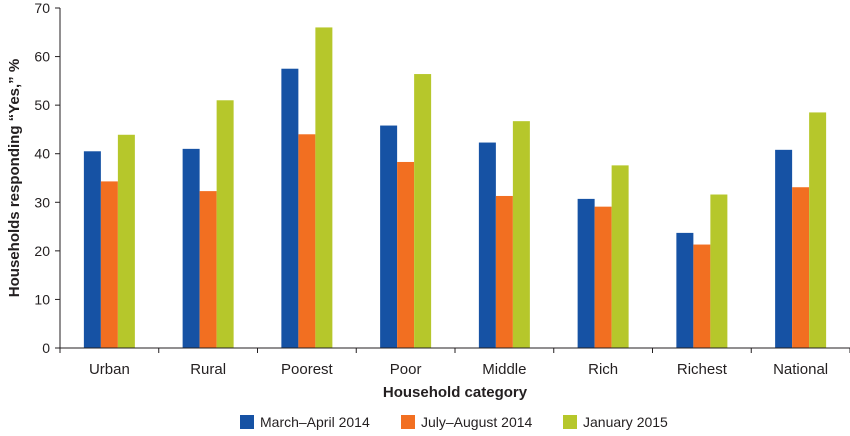  I want to click on y-tick-label: 10, so click(42, 299).